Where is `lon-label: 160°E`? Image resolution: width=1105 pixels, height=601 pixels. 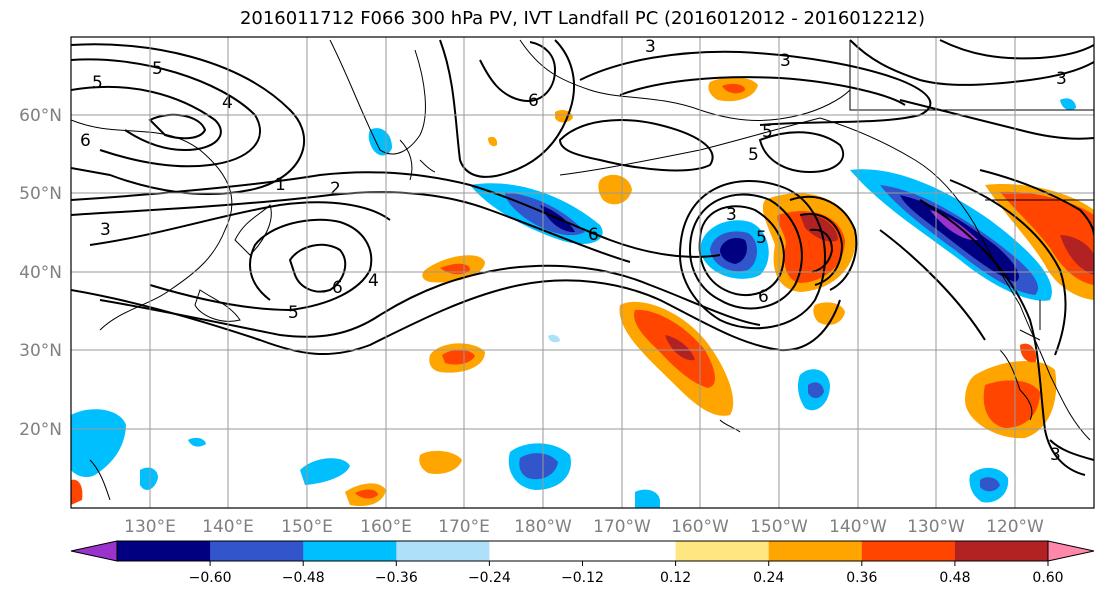 lon-label: 160°E is located at coordinates (386, 527).